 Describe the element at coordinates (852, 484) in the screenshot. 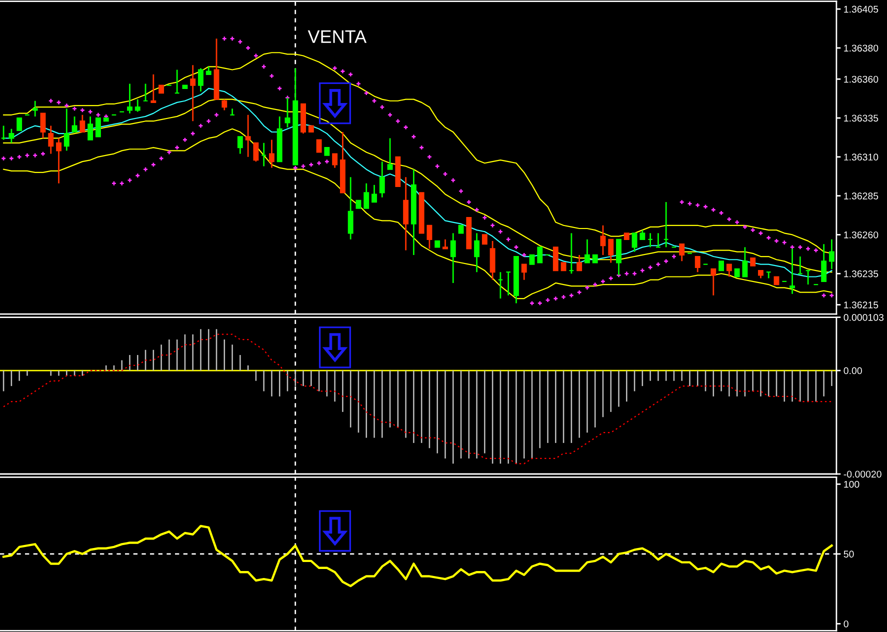

I see `y-tick-label: 100` at that location.